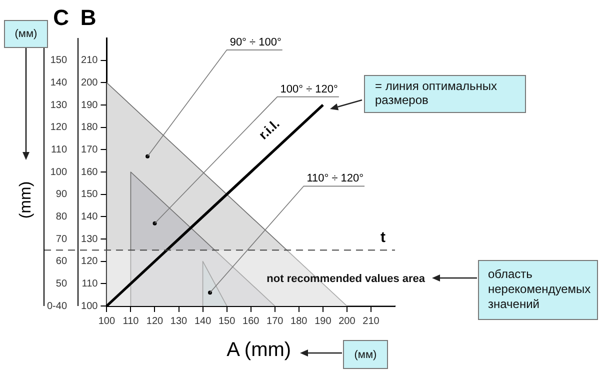 This screenshot has height=380, width=600. What do you see at coordinates (89, 239) in the screenshot?
I see `y-tick-label: 130` at bounding box center [89, 239].